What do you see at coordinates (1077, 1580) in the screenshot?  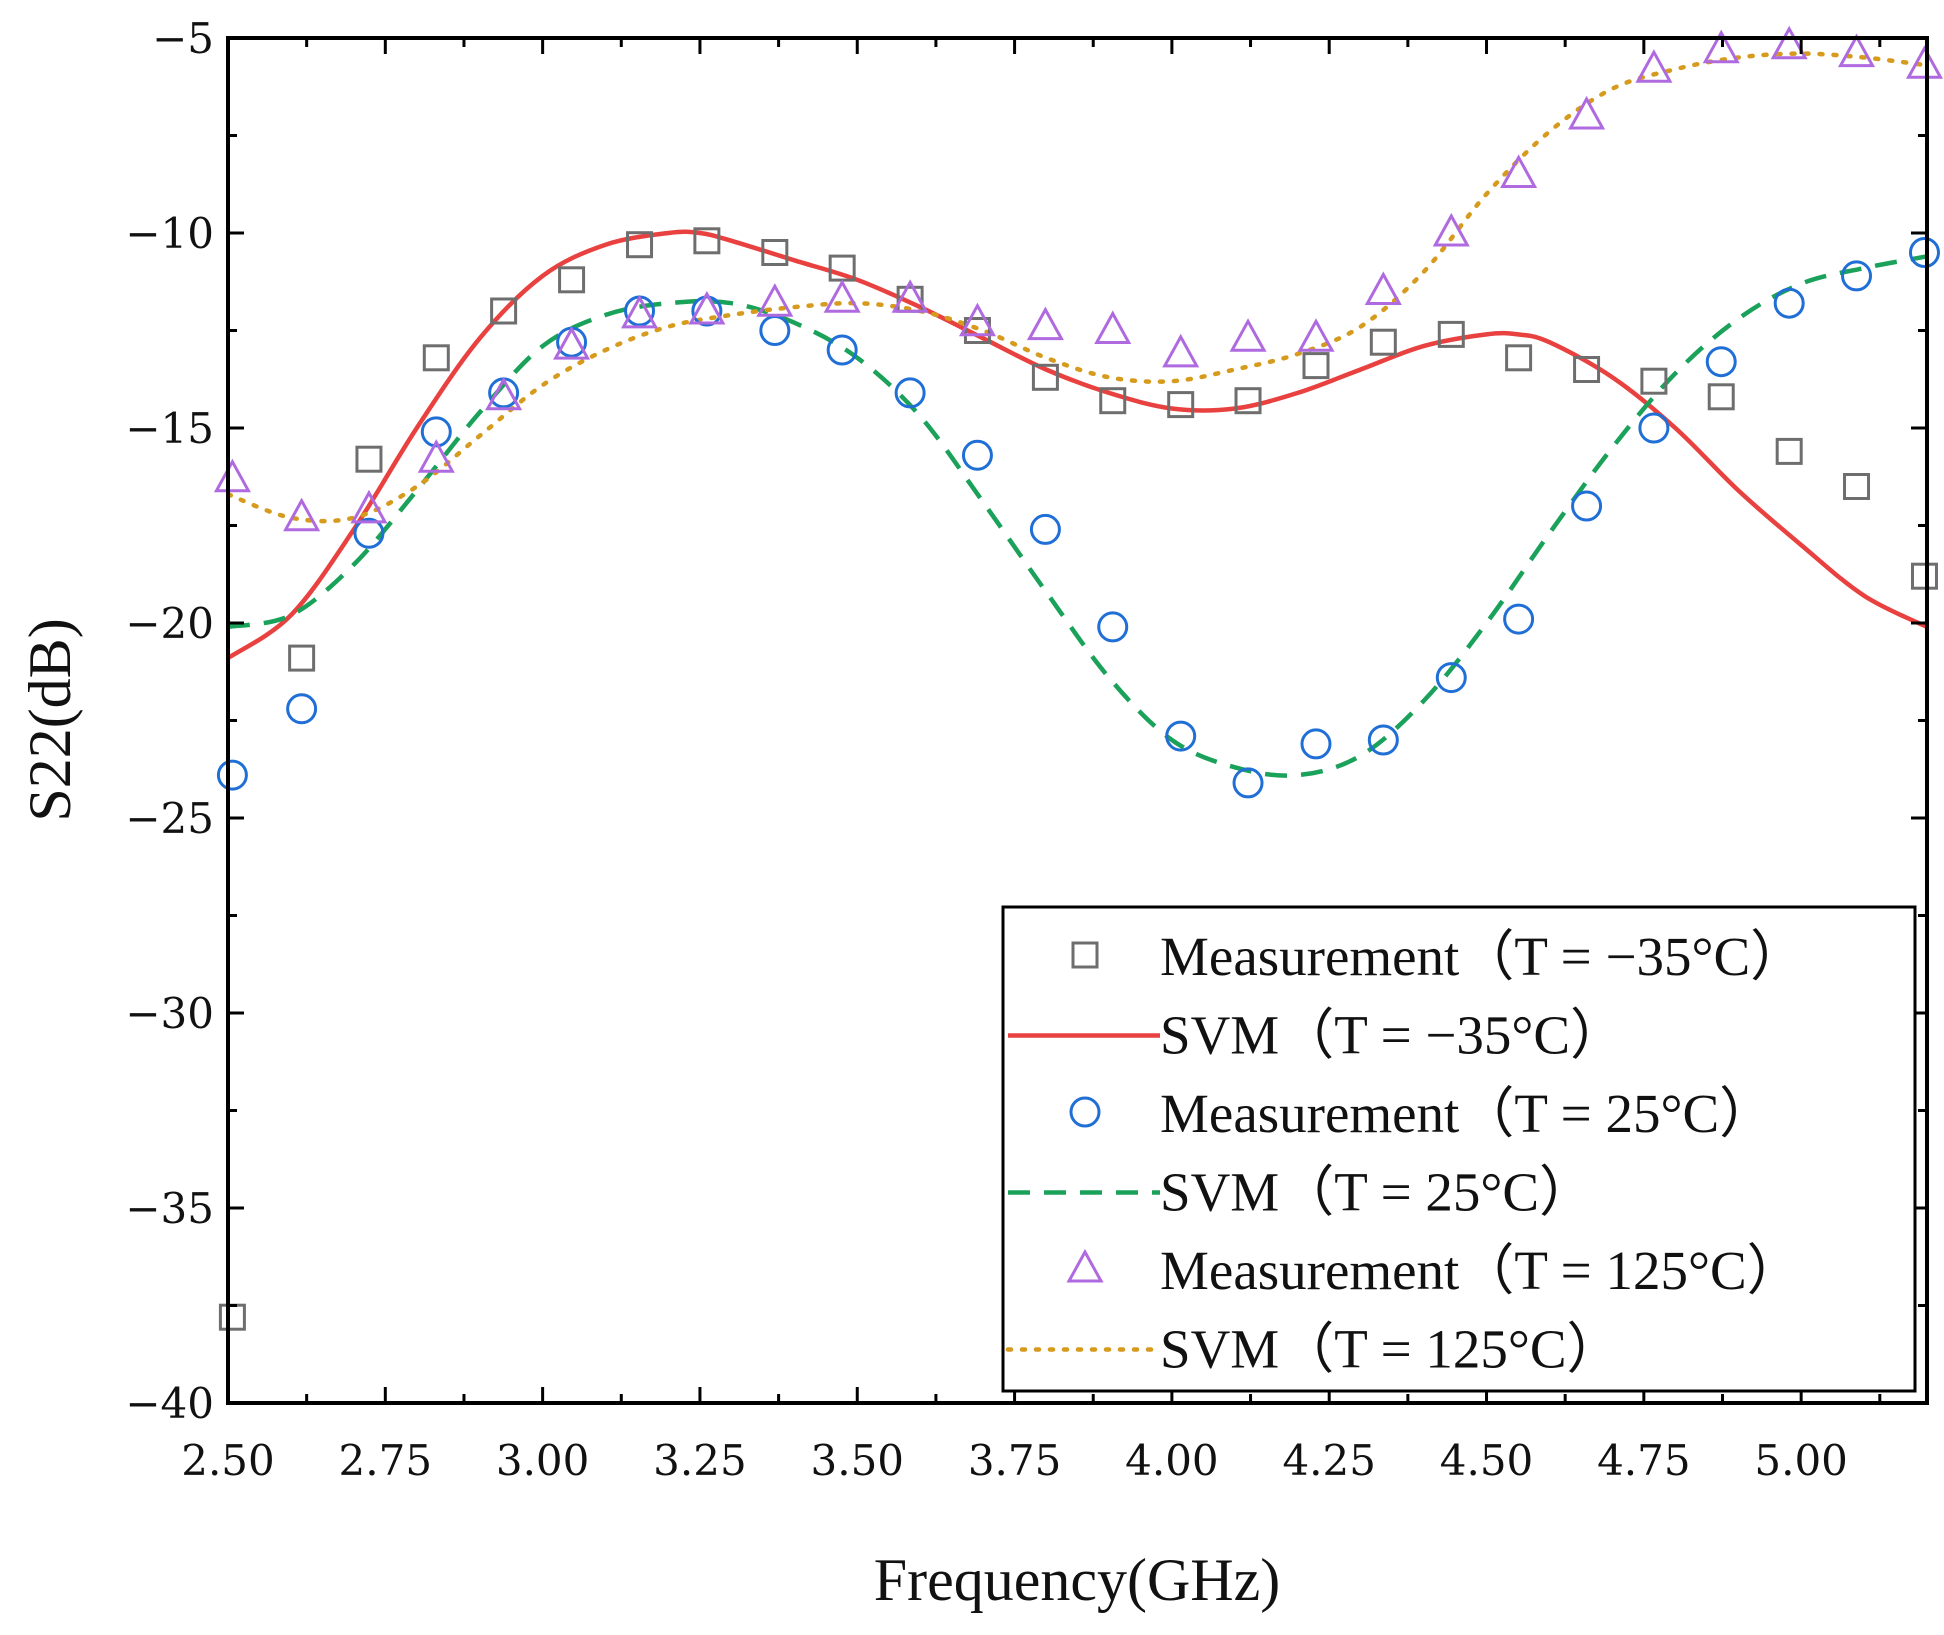 I see `x-axis-title: Frequency(GHz)` at bounding box center [1077, 1580].